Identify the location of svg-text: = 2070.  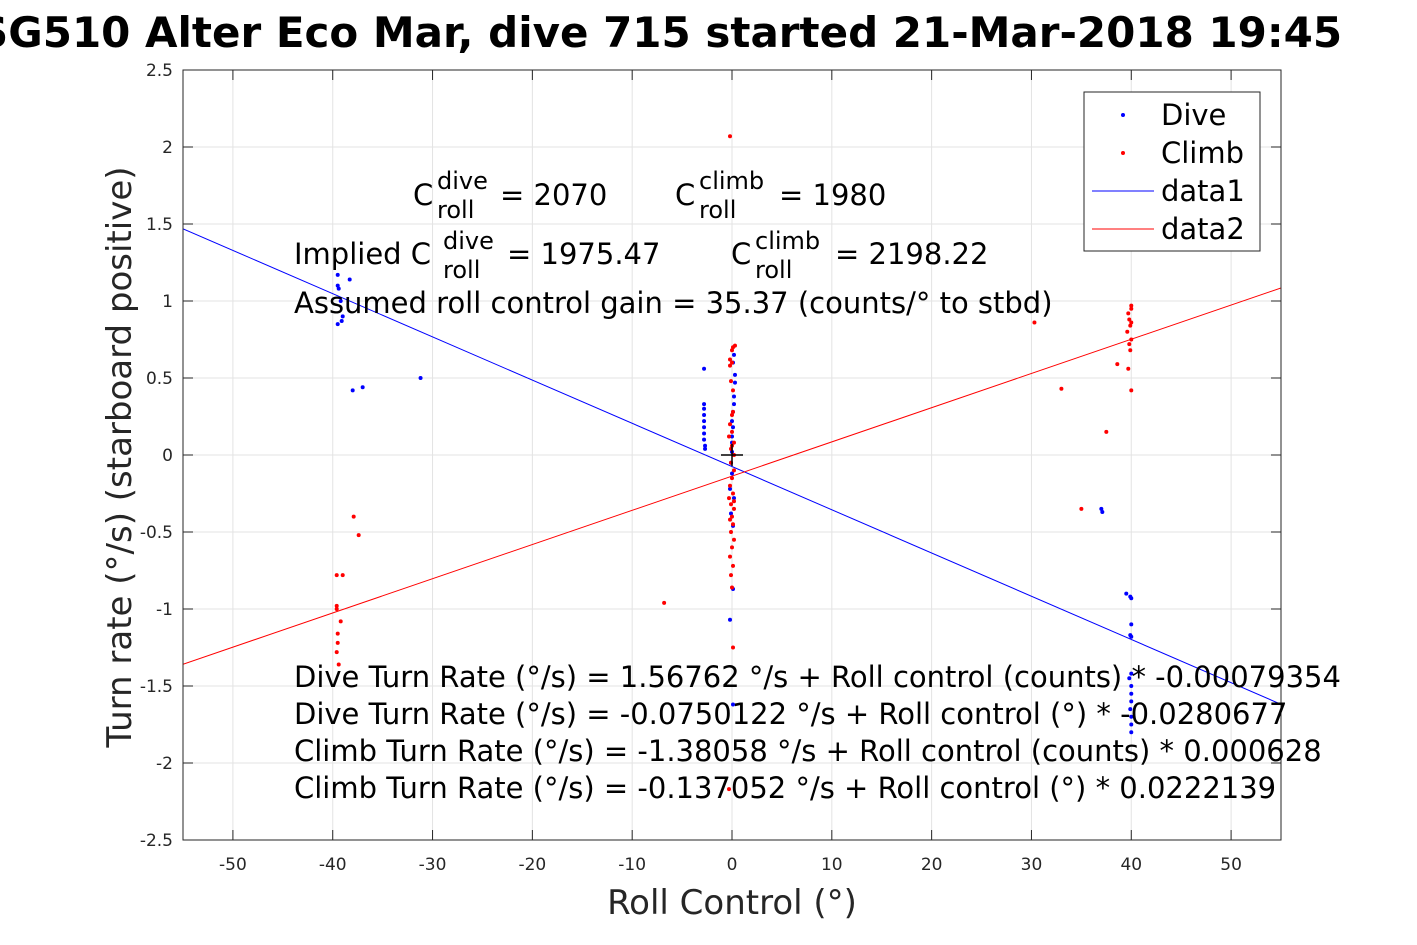
(553, 195).